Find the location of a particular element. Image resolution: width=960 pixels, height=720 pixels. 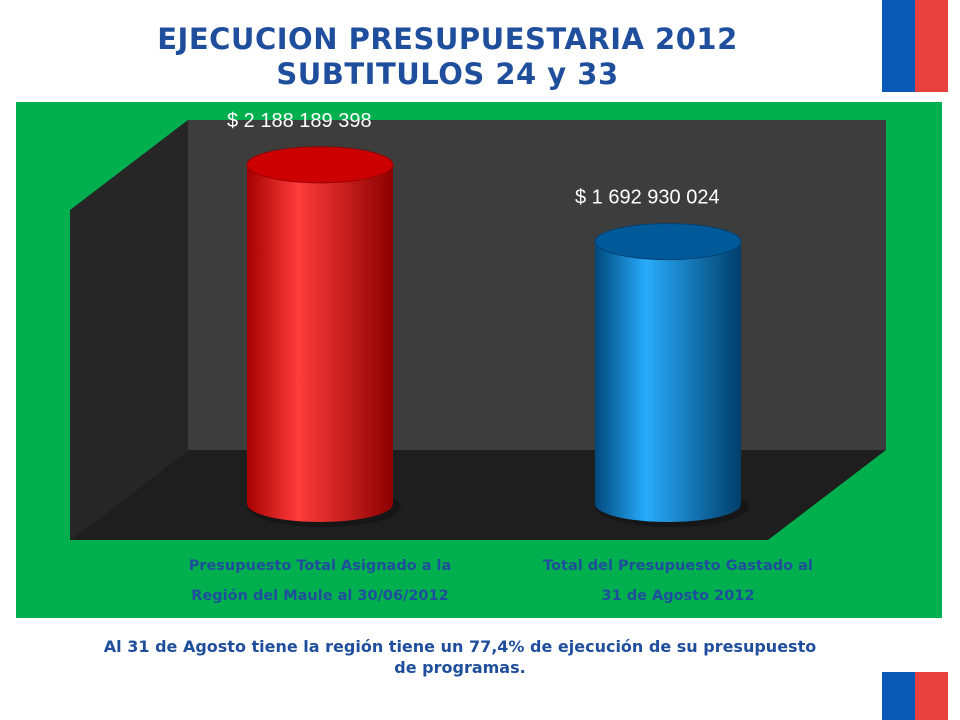

chile-flag-corner-top is located at coordinates (915, 46).